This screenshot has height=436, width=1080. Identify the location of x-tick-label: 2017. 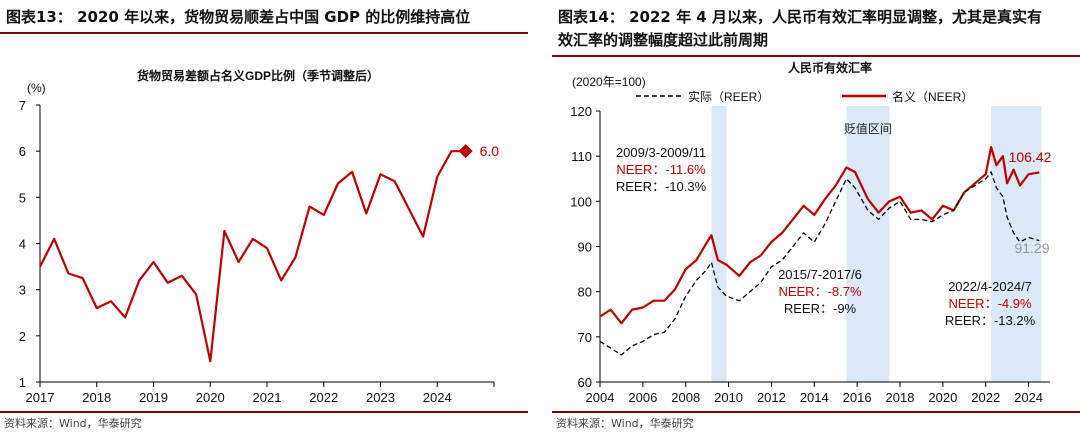
(40, 397).